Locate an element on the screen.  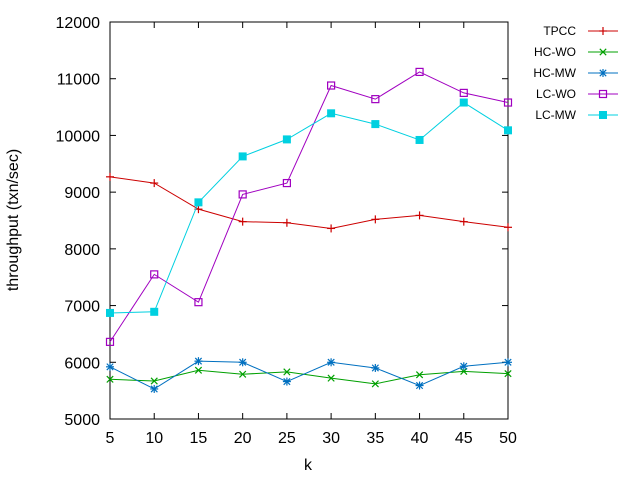
y-tick-label: 5000 is located at coordinates (82, 420).